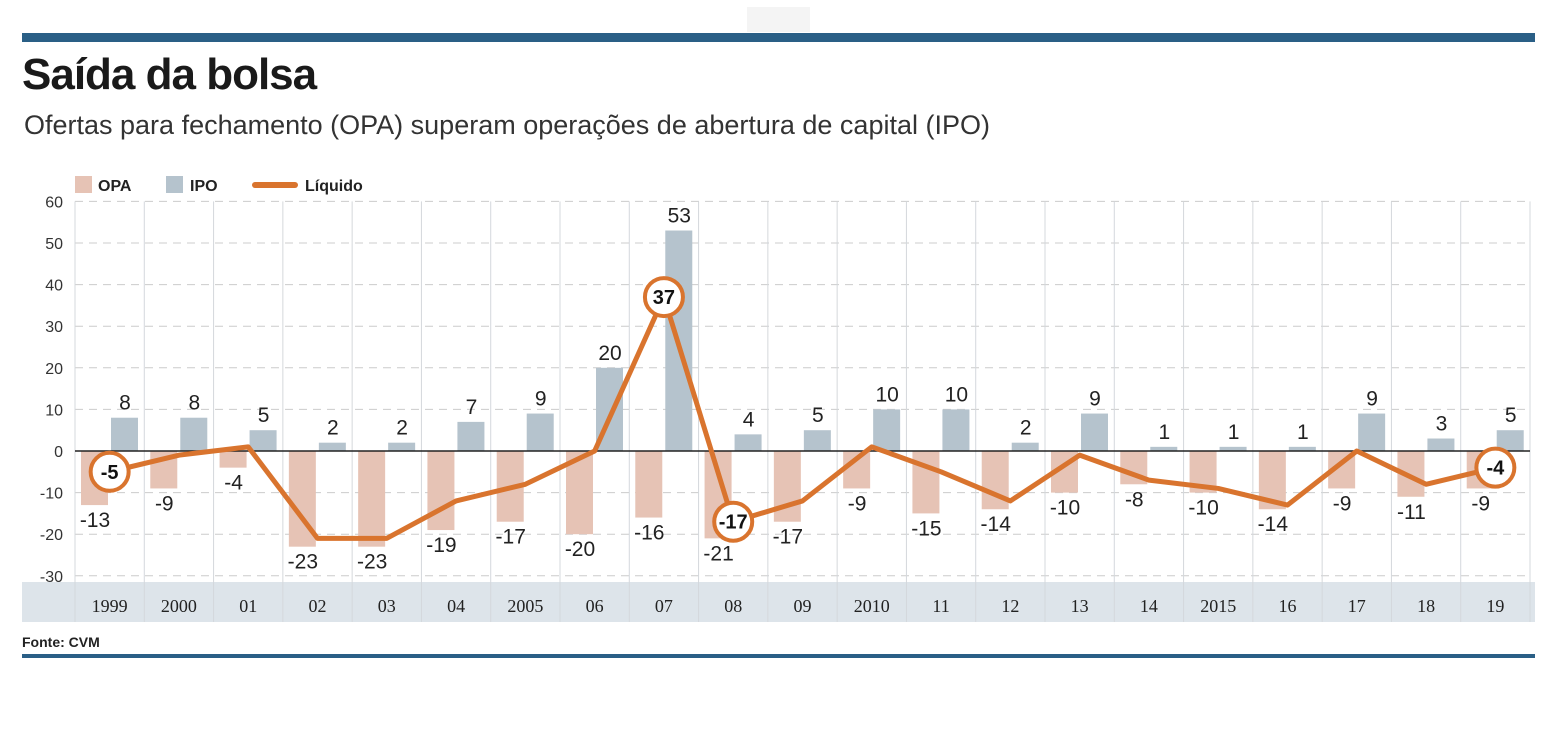 This screenshot has height=730, width=1556. What do you see at coordinates (115, 186) in the screenshot?
I see `legend-label-opa: OPA` at bounding box center [115, 186].